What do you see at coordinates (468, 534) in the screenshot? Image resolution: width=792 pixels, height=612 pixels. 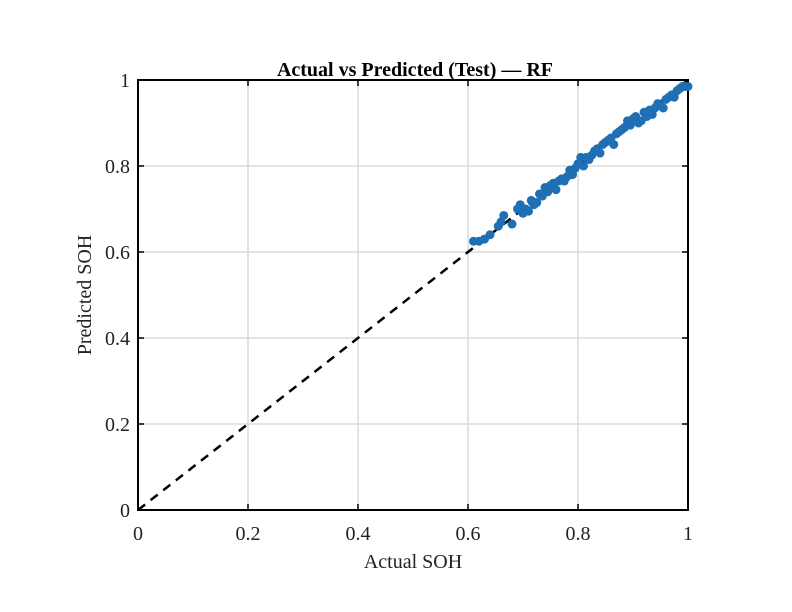 I see `x-tick-label: 0.6` at bounding box center [468, 534].